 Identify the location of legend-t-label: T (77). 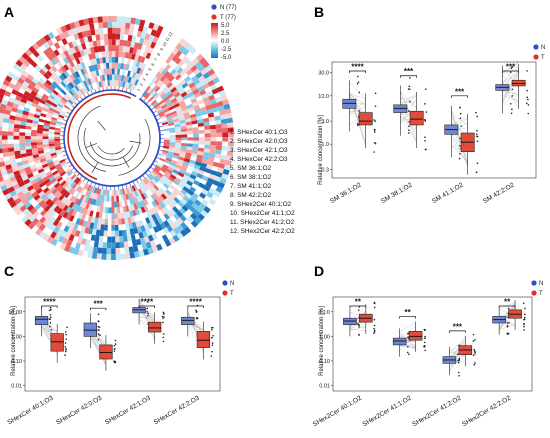
(228, 18).